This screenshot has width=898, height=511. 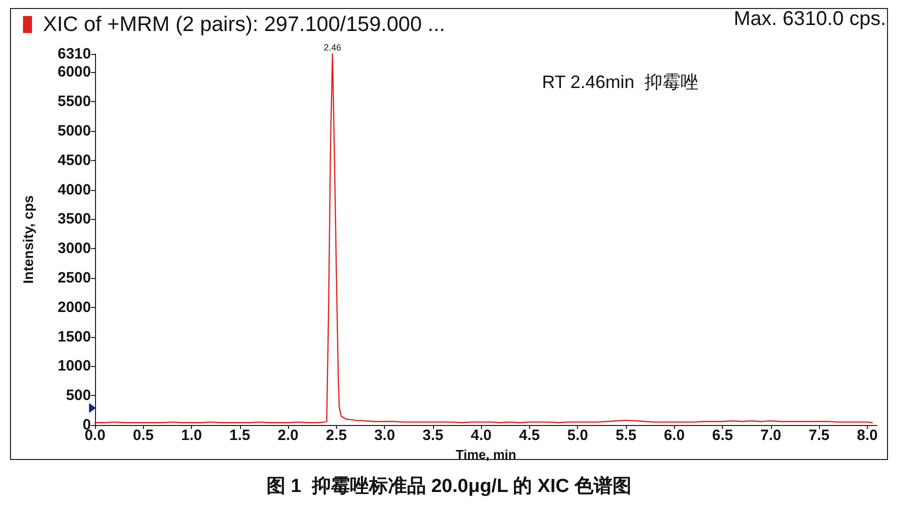 I want to click on y-tick-label: 3500, so click(x=74, y=219).